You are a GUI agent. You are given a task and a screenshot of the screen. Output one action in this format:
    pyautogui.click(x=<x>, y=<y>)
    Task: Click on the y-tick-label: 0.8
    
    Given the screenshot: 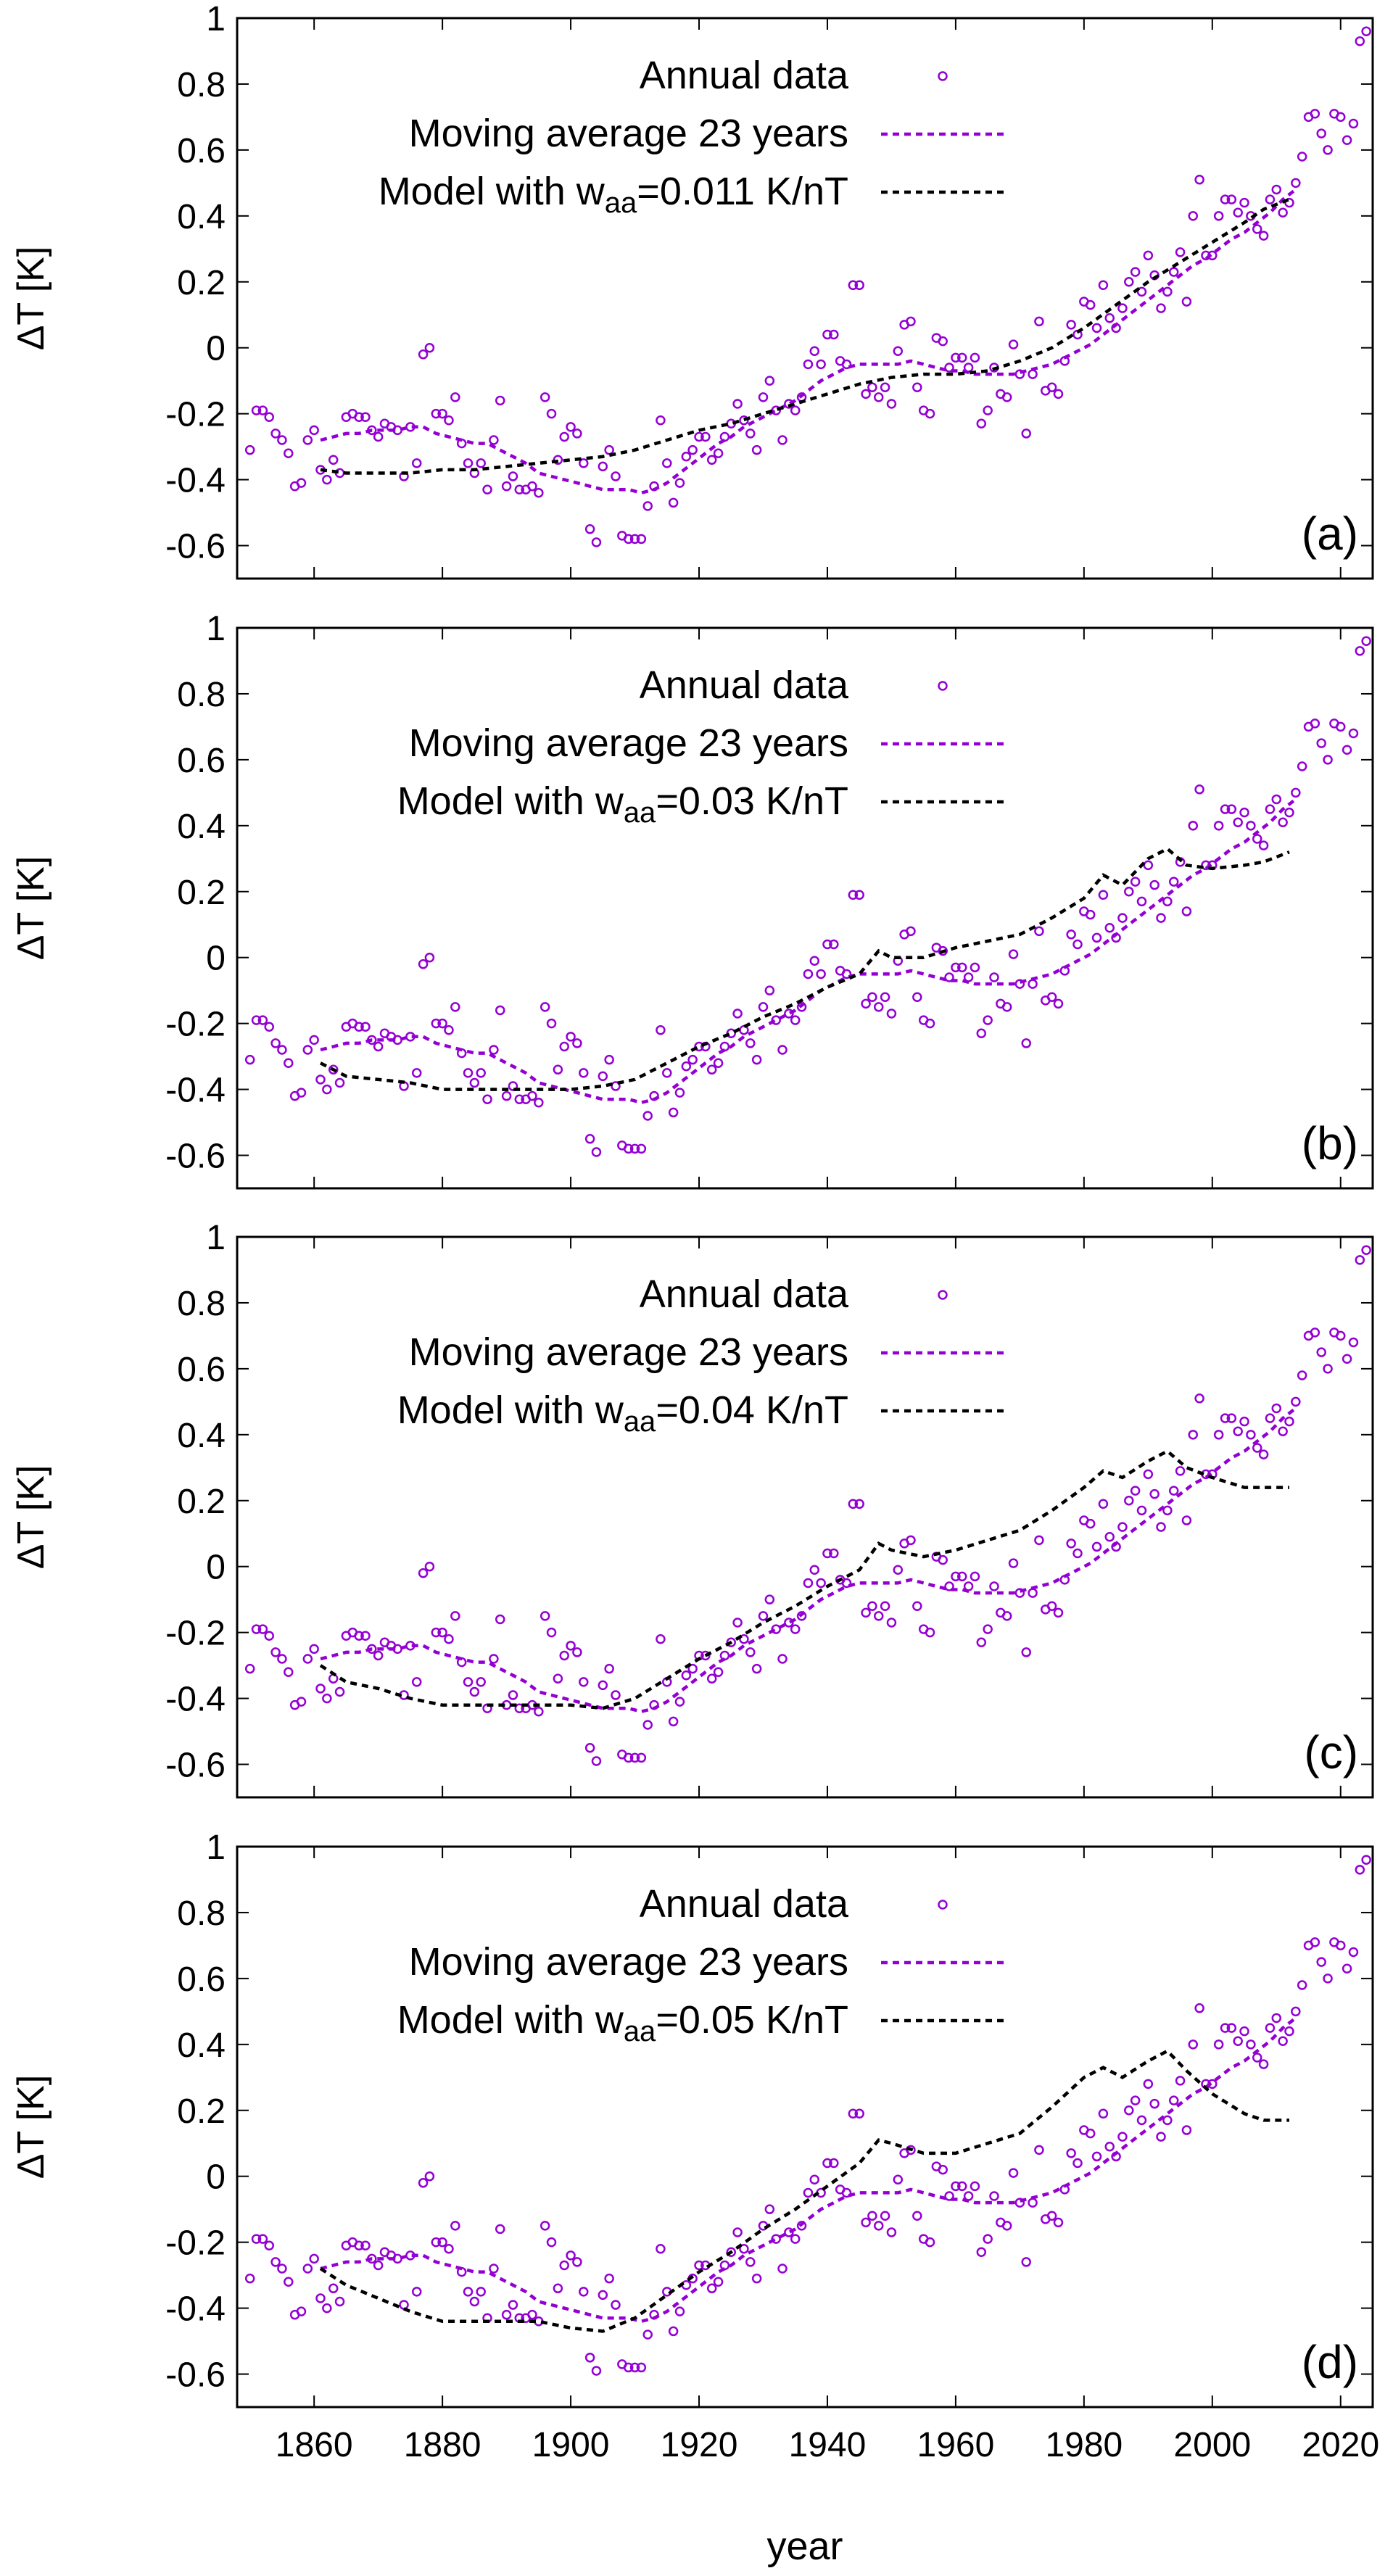 What is the action you would take?
    pyautogui.click(x=201, y=1914)
    